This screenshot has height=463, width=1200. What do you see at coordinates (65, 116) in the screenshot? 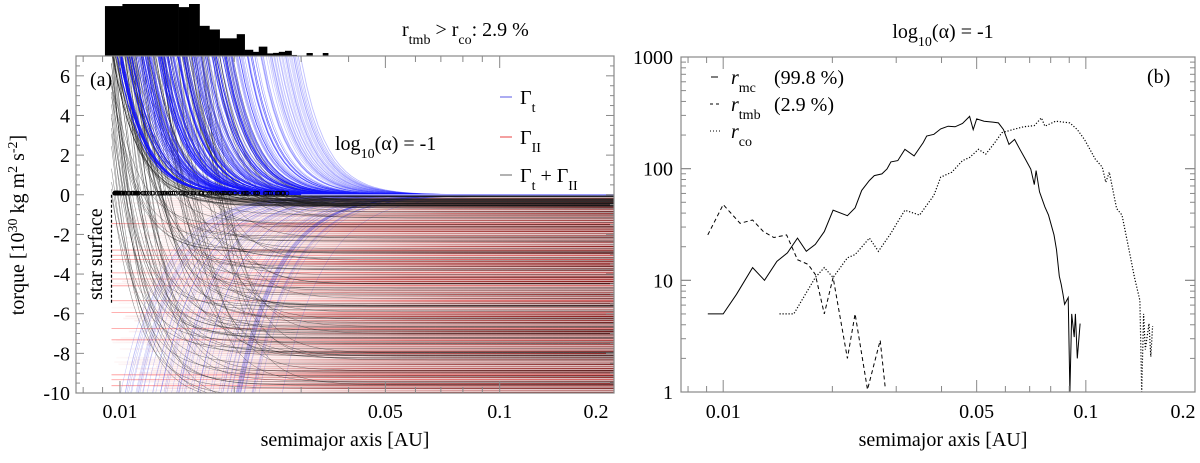
I see `y-tick-label: 4` at bounding box center [65, 116].